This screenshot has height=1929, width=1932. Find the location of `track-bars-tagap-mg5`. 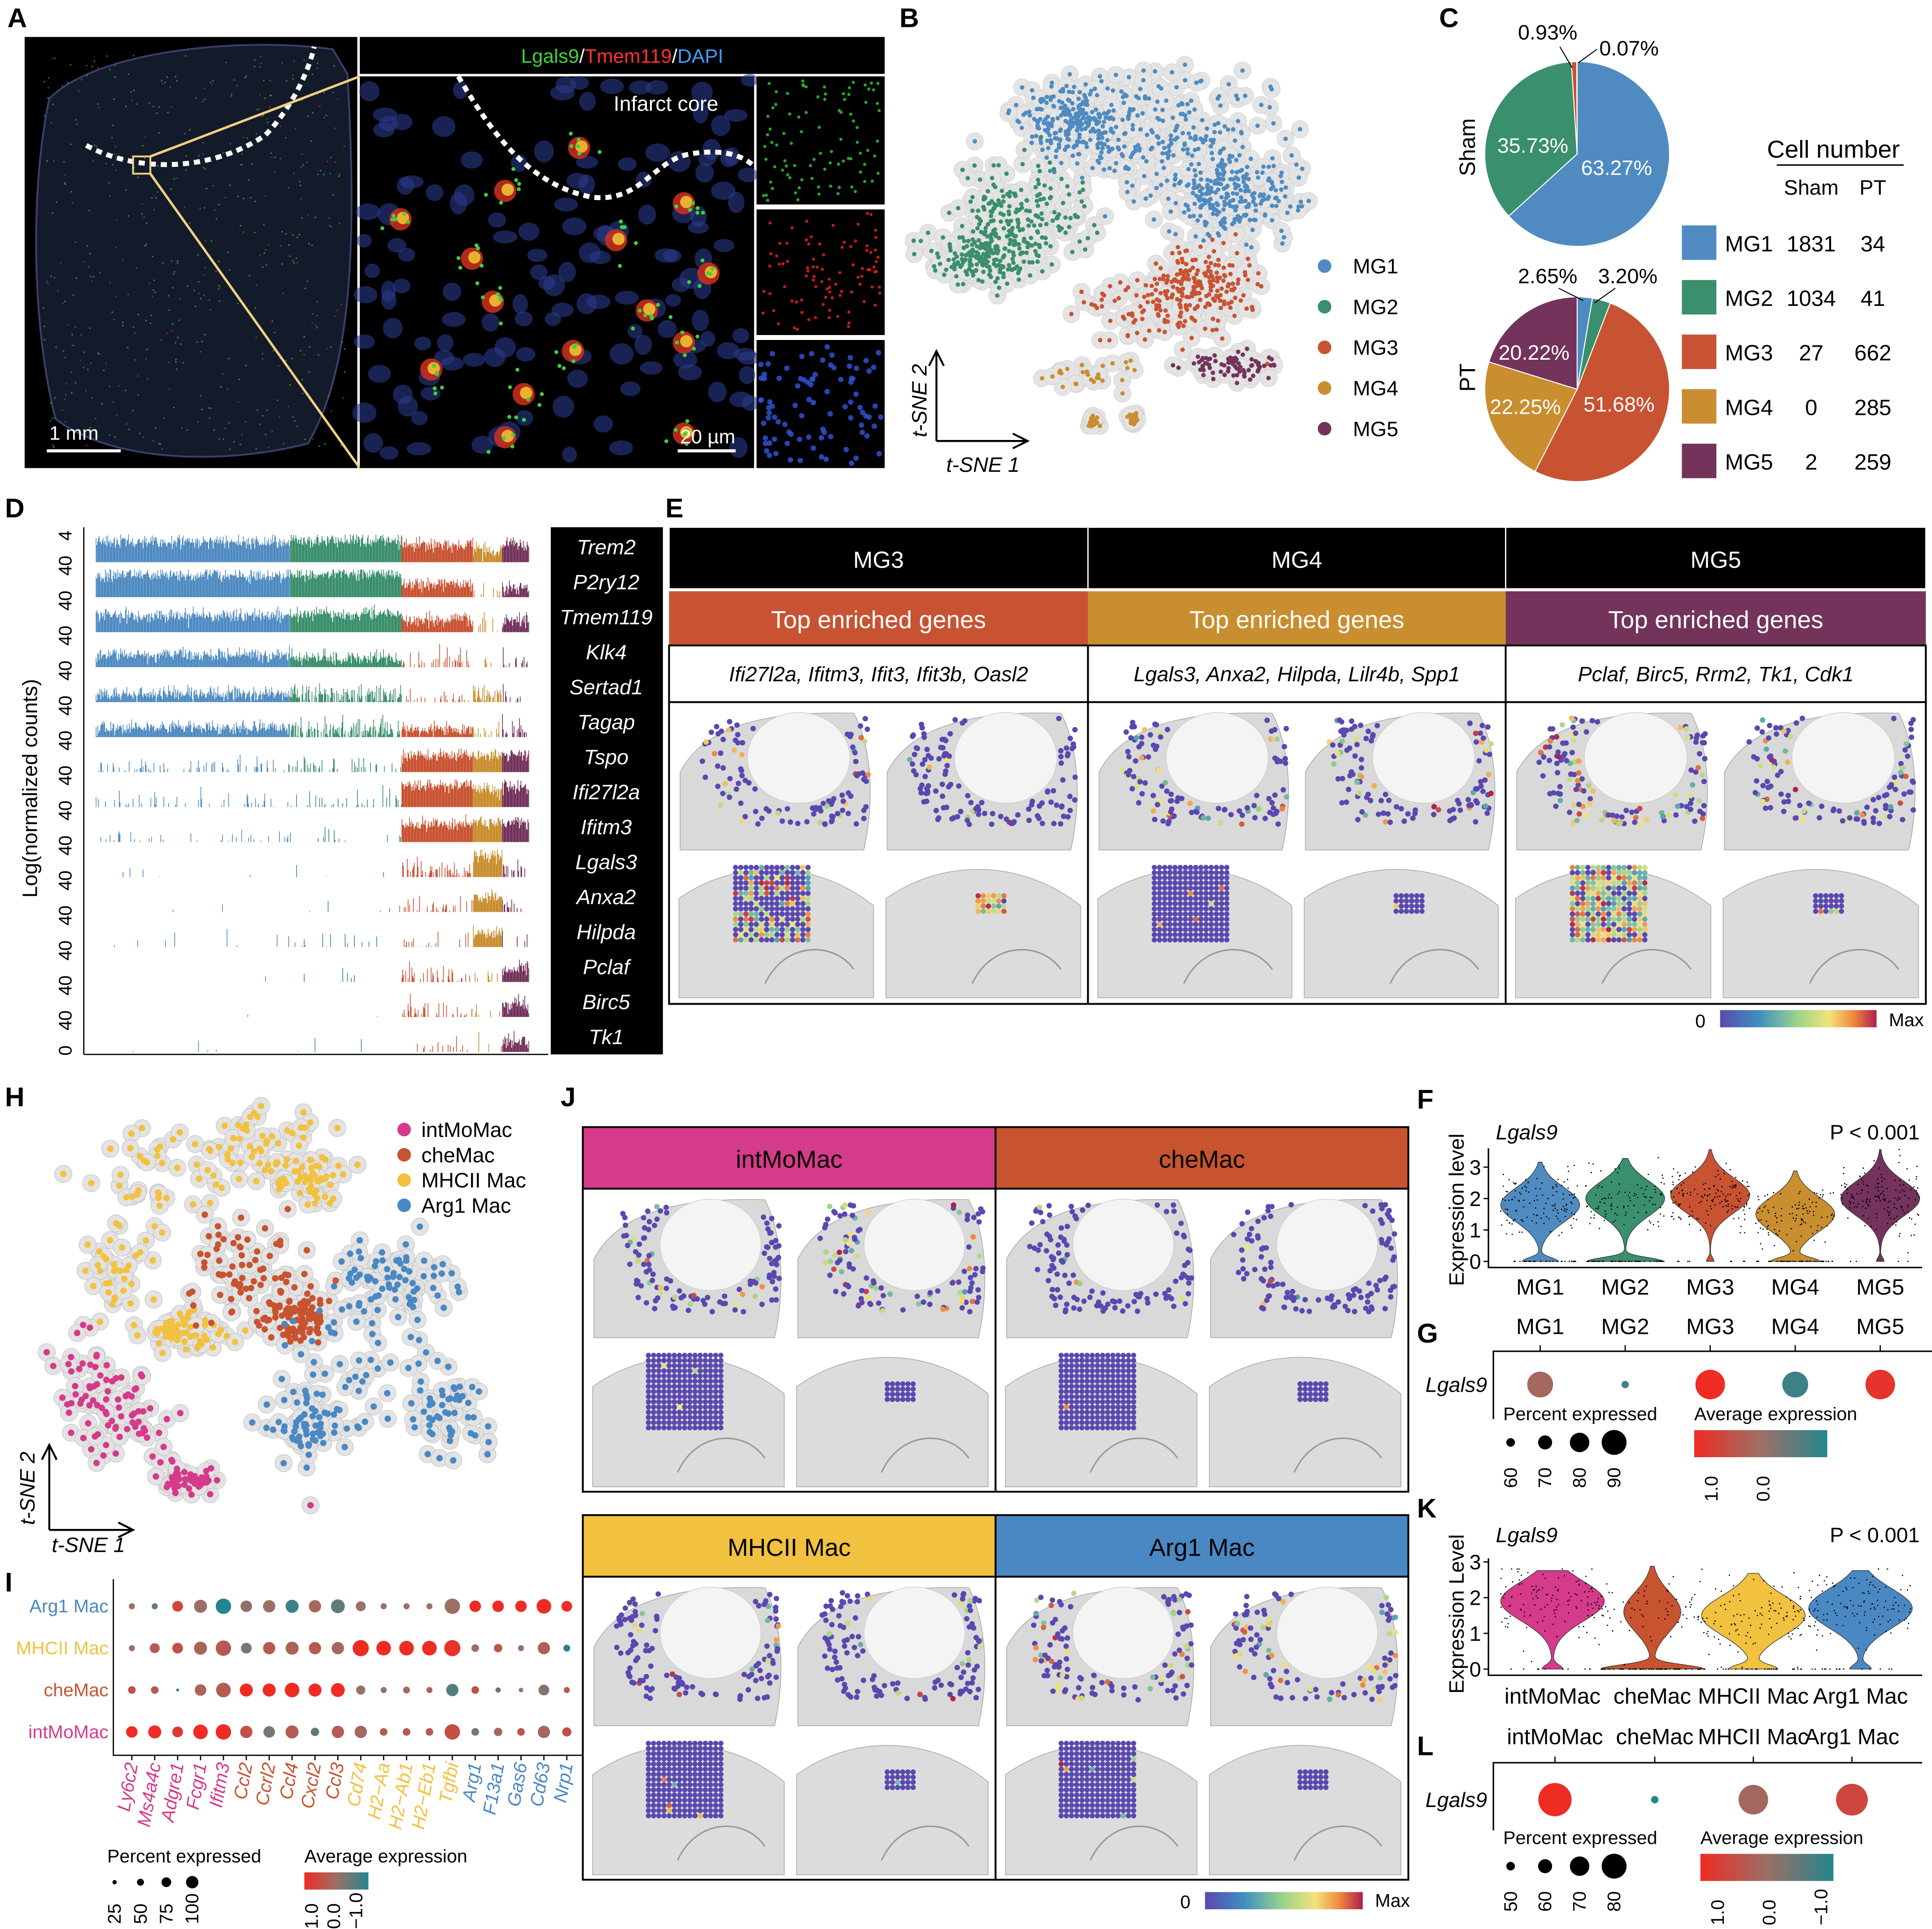

track-bars-tagap-mg5 is located at coordinates (515, 725).